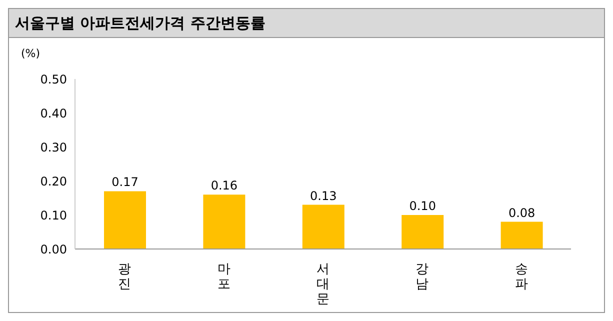 This screenshot has height=321, width=613. Describe the element at coordinates (125, 277) in the screenshot. I see `x-tick-label: 광진` at that location.